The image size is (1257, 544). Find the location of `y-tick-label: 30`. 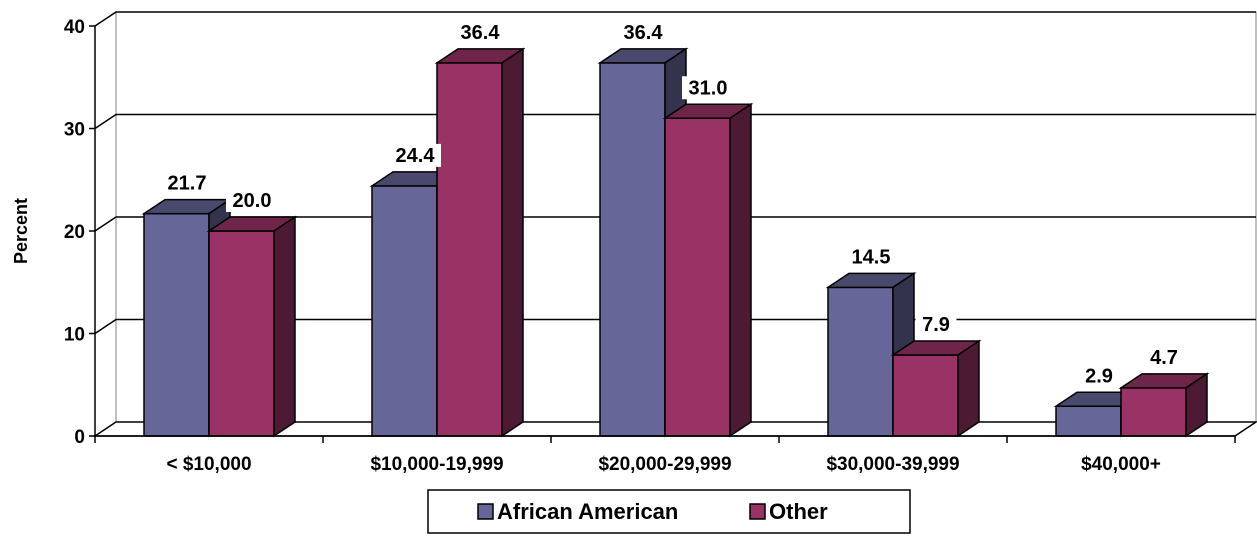

y-tick-label: 30 is located at coordinates (74, 130).